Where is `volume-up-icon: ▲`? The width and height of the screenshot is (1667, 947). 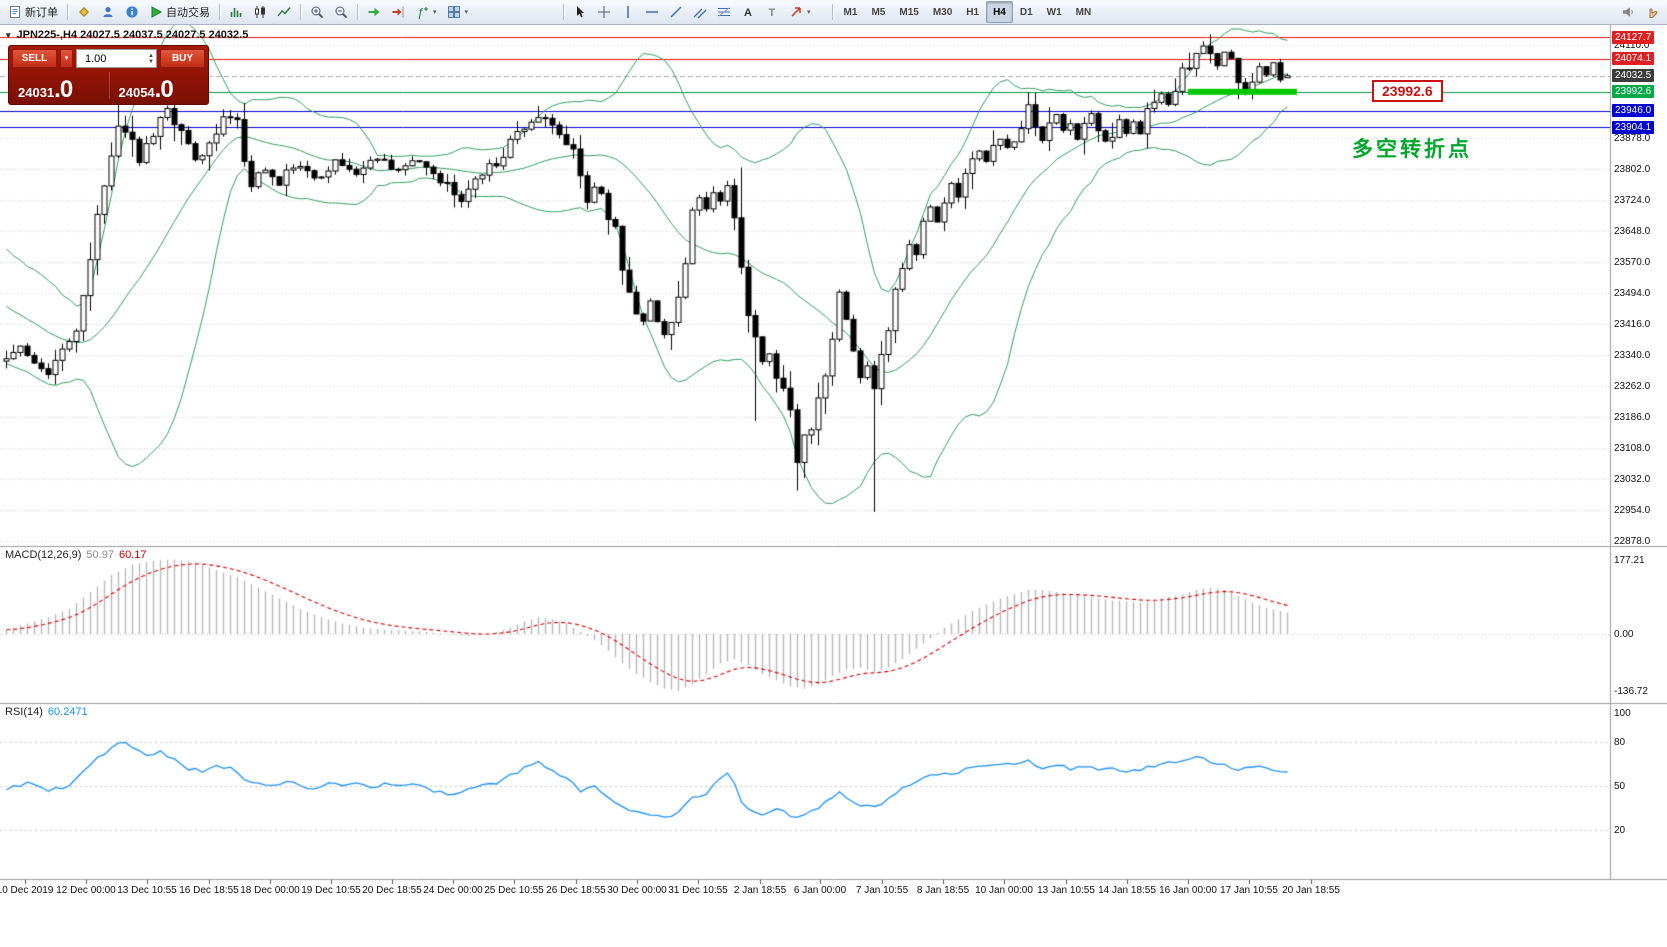 volume-up-icon: ▲ is located at coordinates (151, 55).